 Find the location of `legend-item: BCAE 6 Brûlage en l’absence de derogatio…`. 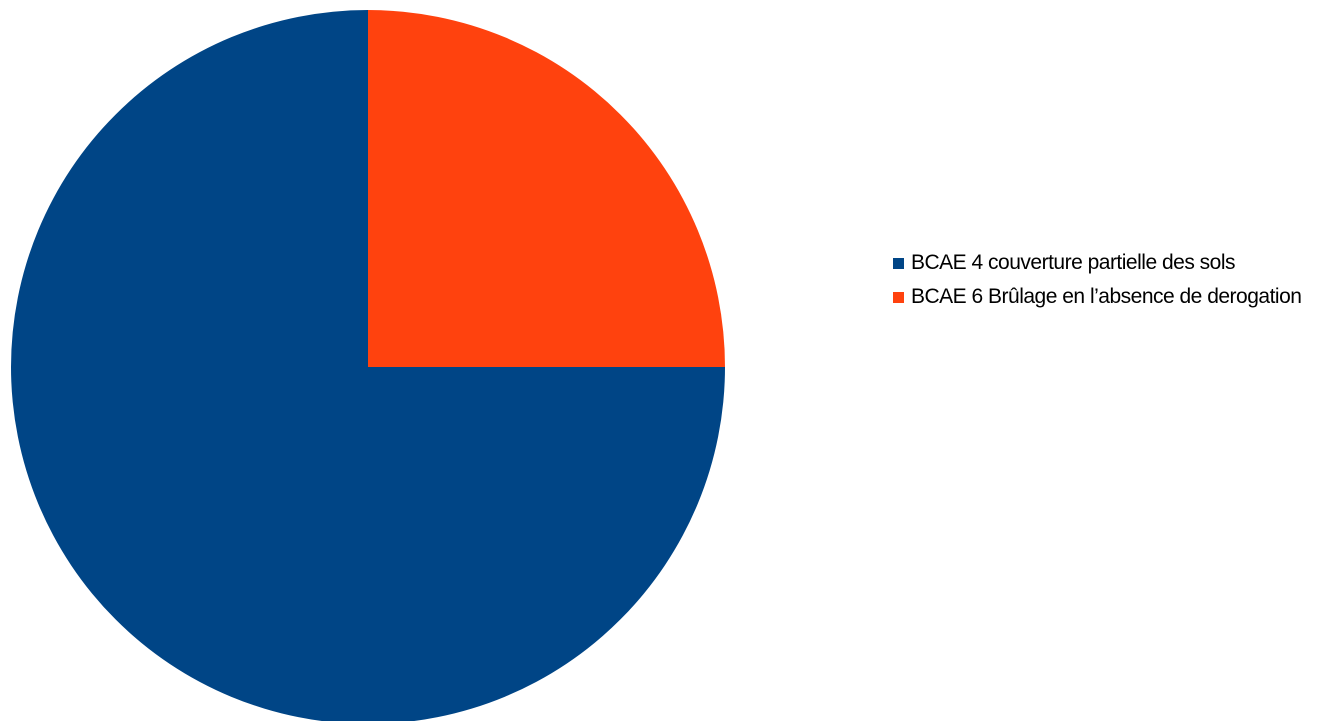

legend-item: BCAE 6 Brûlage en l’absence de derogatio… is located at coordinates (1113, 297).